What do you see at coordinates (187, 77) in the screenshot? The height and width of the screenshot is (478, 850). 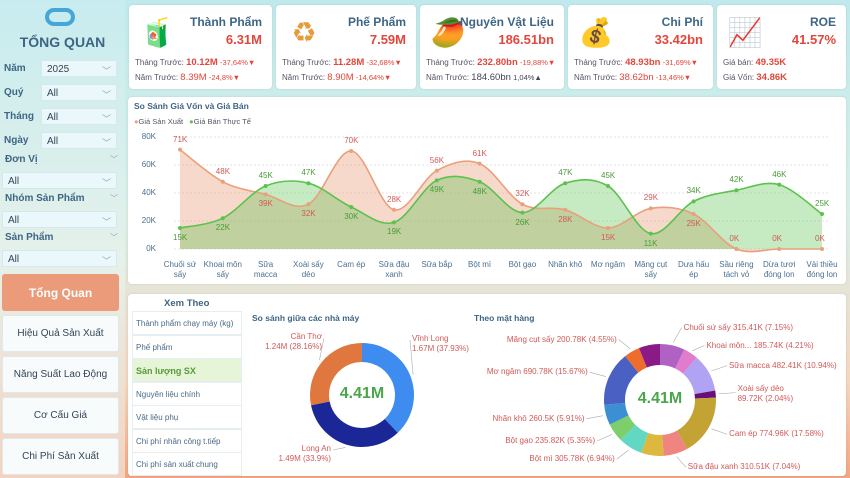 I see `kpi-compare-row: Năm Trước: 8.39M -24,8%▼` at bounding box center [187, 77].